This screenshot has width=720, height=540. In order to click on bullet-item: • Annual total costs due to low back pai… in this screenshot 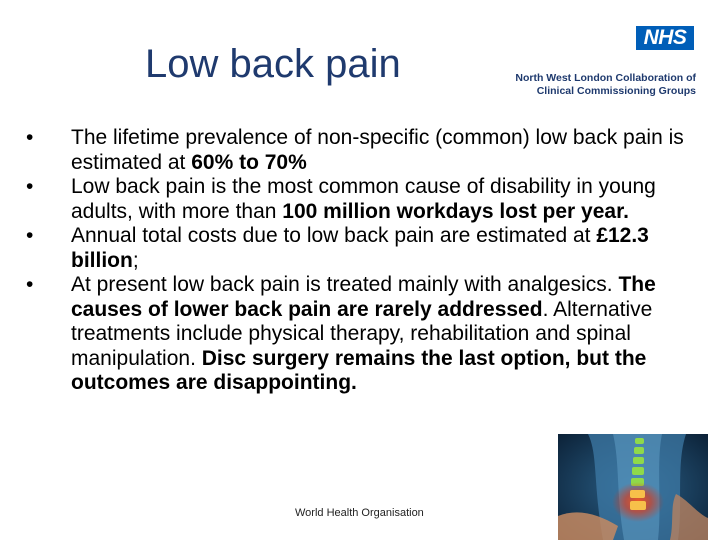, I will do `click(361, 248)`.